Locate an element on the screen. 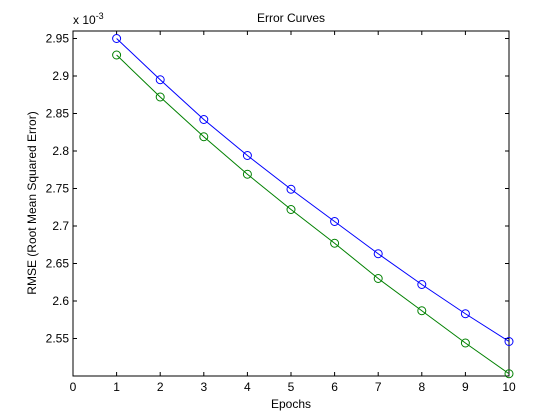  x-tick-label: 0 is located at coordinates (73, 387).